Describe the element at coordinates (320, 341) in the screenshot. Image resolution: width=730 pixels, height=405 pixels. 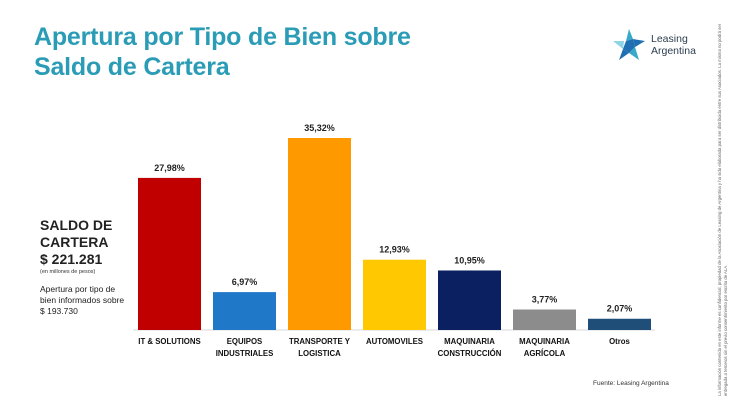
I see `category-label: TRANSPORTE Y` at that location.